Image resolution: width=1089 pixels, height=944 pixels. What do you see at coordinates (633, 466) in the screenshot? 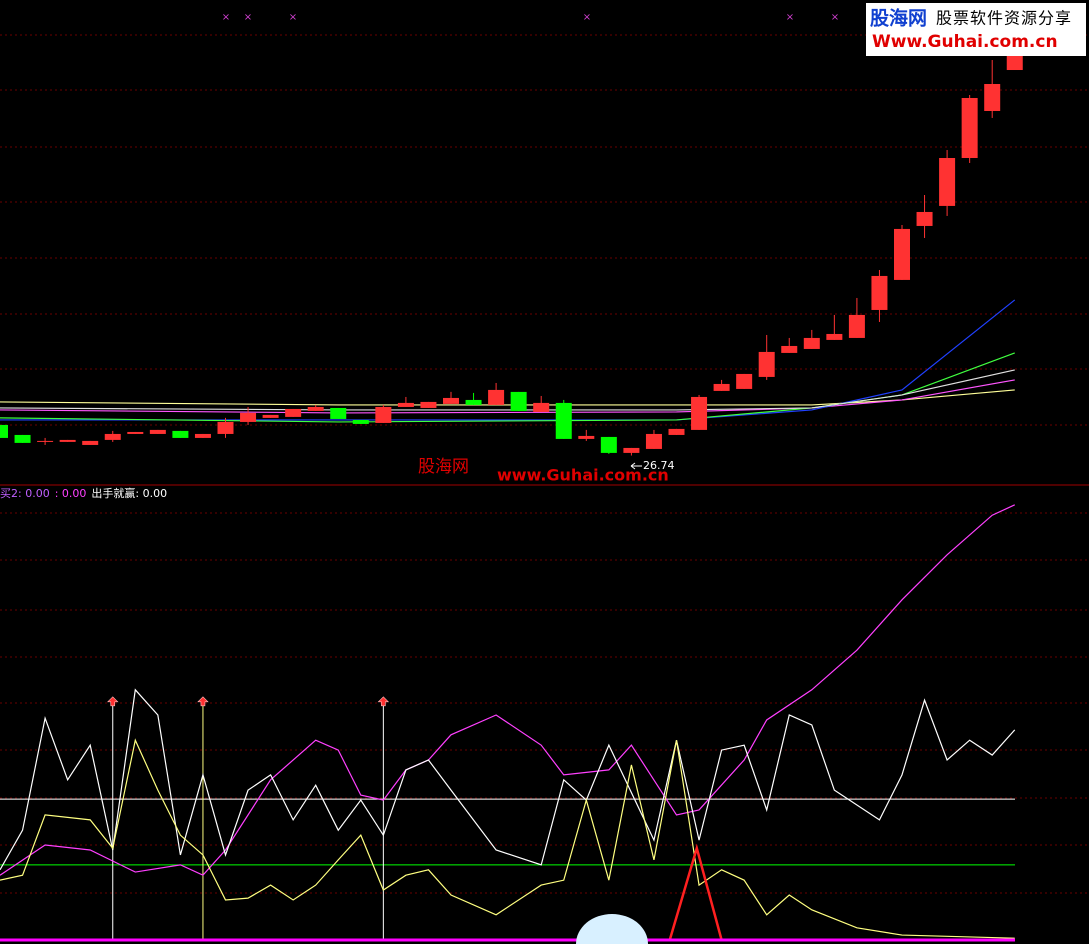
I see `low-arrow-head` at bounding box center [633, 466].